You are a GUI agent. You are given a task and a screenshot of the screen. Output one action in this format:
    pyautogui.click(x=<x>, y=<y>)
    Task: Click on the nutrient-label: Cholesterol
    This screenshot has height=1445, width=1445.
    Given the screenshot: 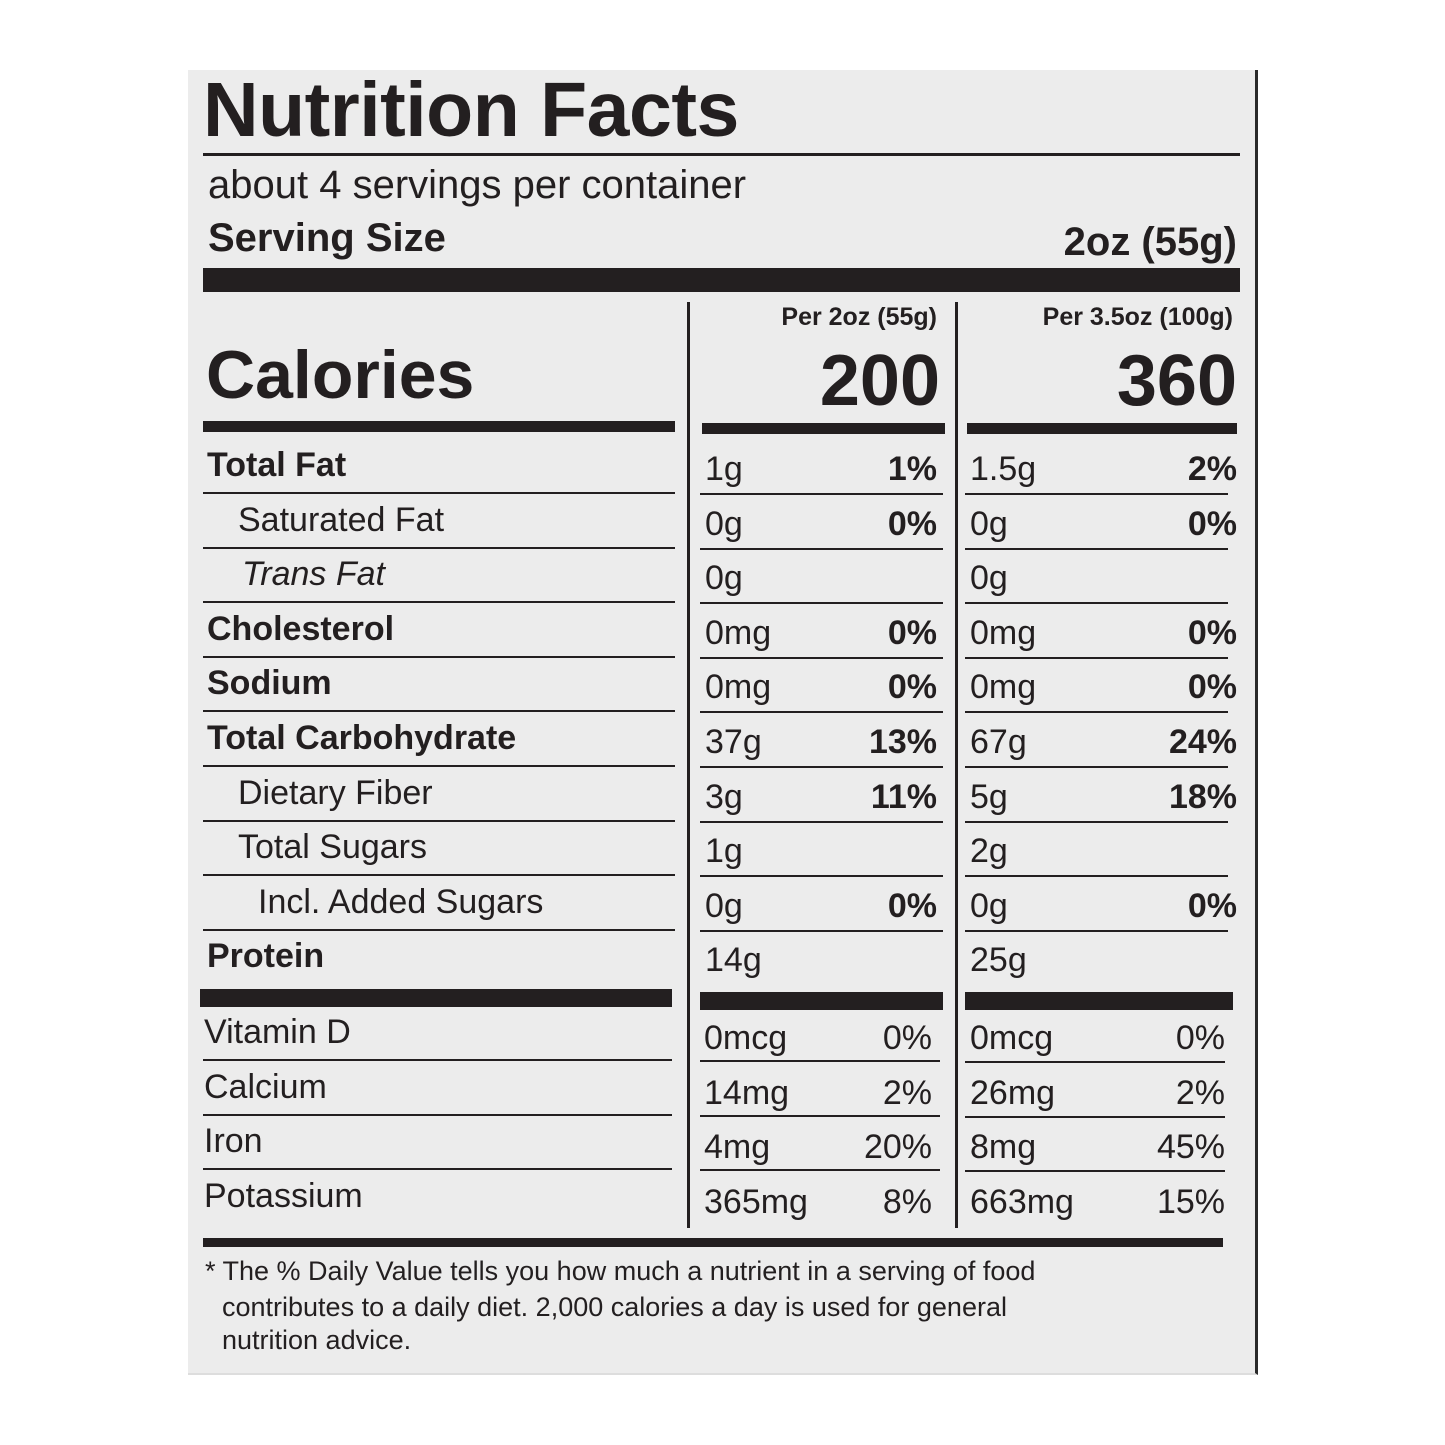 What is the action you would take?
    pyautogui.click(x=301, y=628)
    